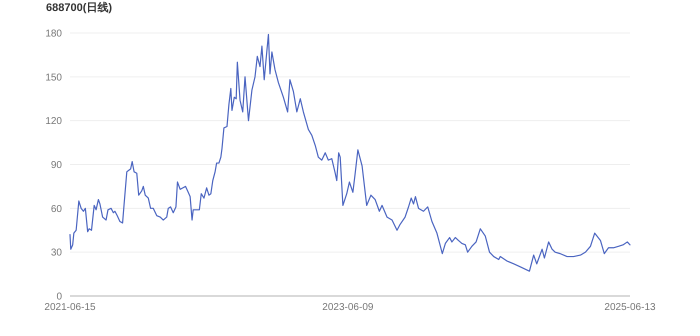 The width and height of the screenshot is (700, 336). I want to click on y-tick-label: 120, so click(53, 122).